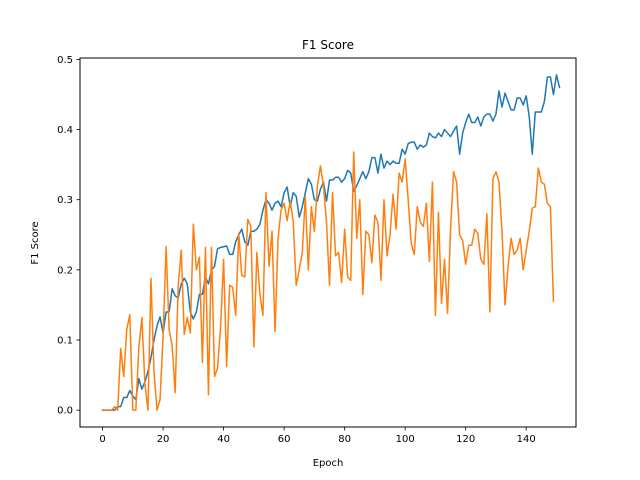 The image size is (640, 480). What do you see at coordinates (405, 439) in the screenshot?
I see `x-tick-label: 100` at bounding box center [405, 439].